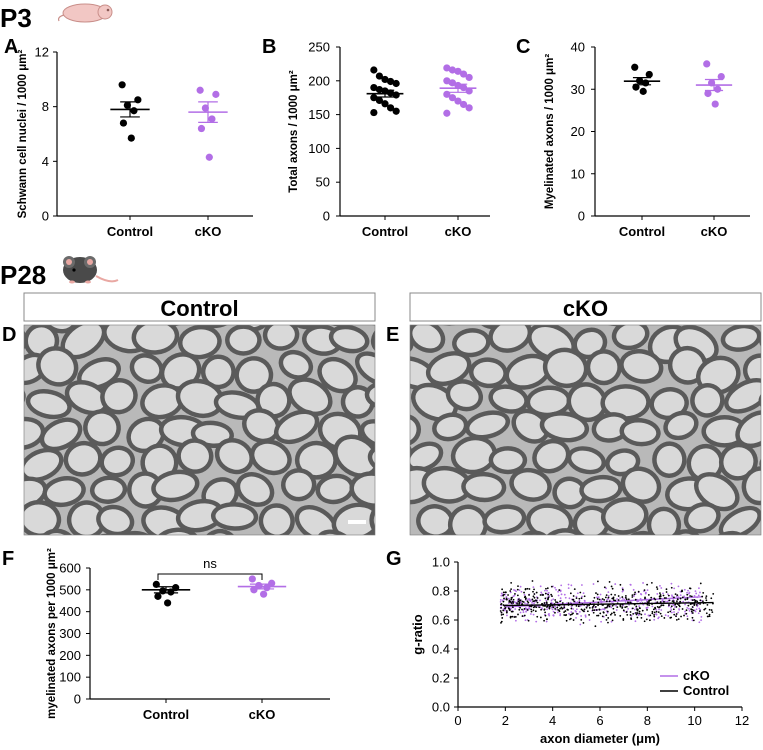  Describe the element at coordinates (45, 216) in the screenshot. I see `y-tick-label: 0` at that location.